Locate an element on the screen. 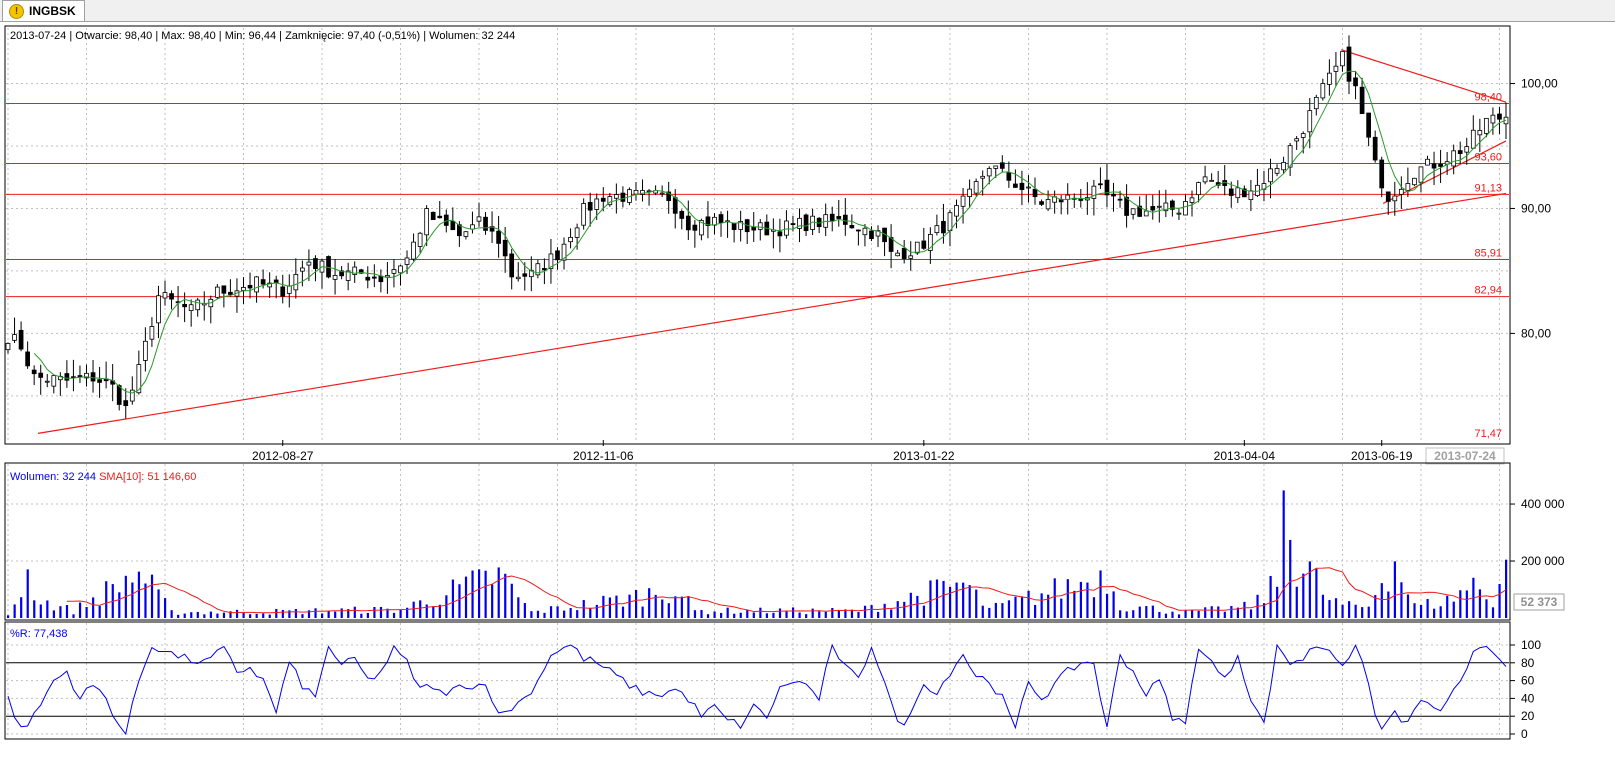  level-label-3: 85,91 is located at coordinates (1488, 254).